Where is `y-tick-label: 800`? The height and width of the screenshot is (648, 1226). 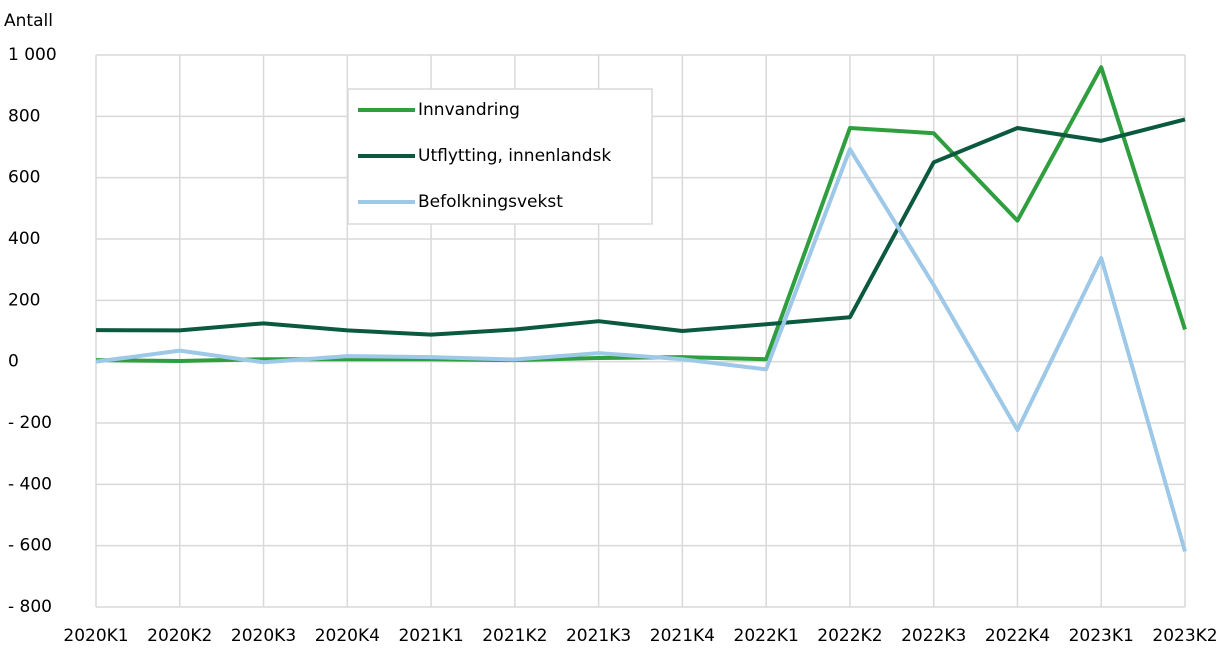 y-tick-label: 800 is located at coordinates (24, 116).